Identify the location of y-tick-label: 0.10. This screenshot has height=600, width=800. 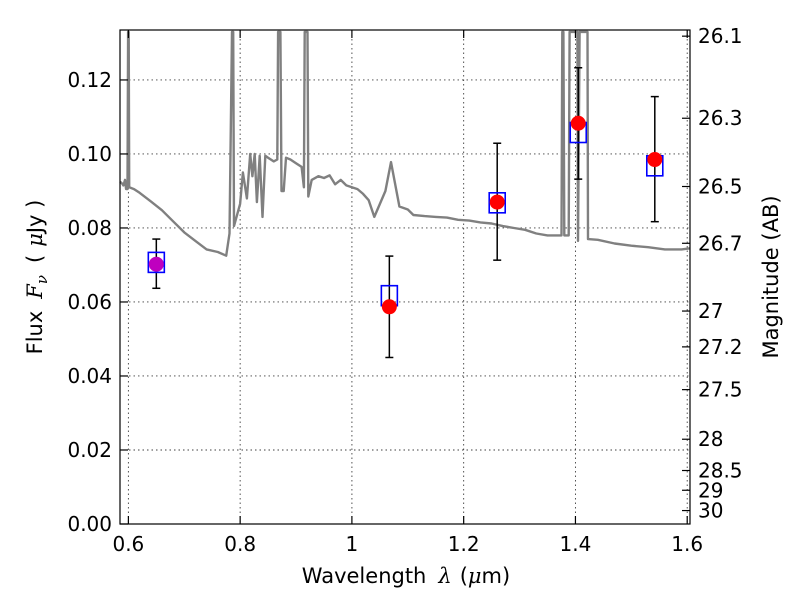
(89, 154).